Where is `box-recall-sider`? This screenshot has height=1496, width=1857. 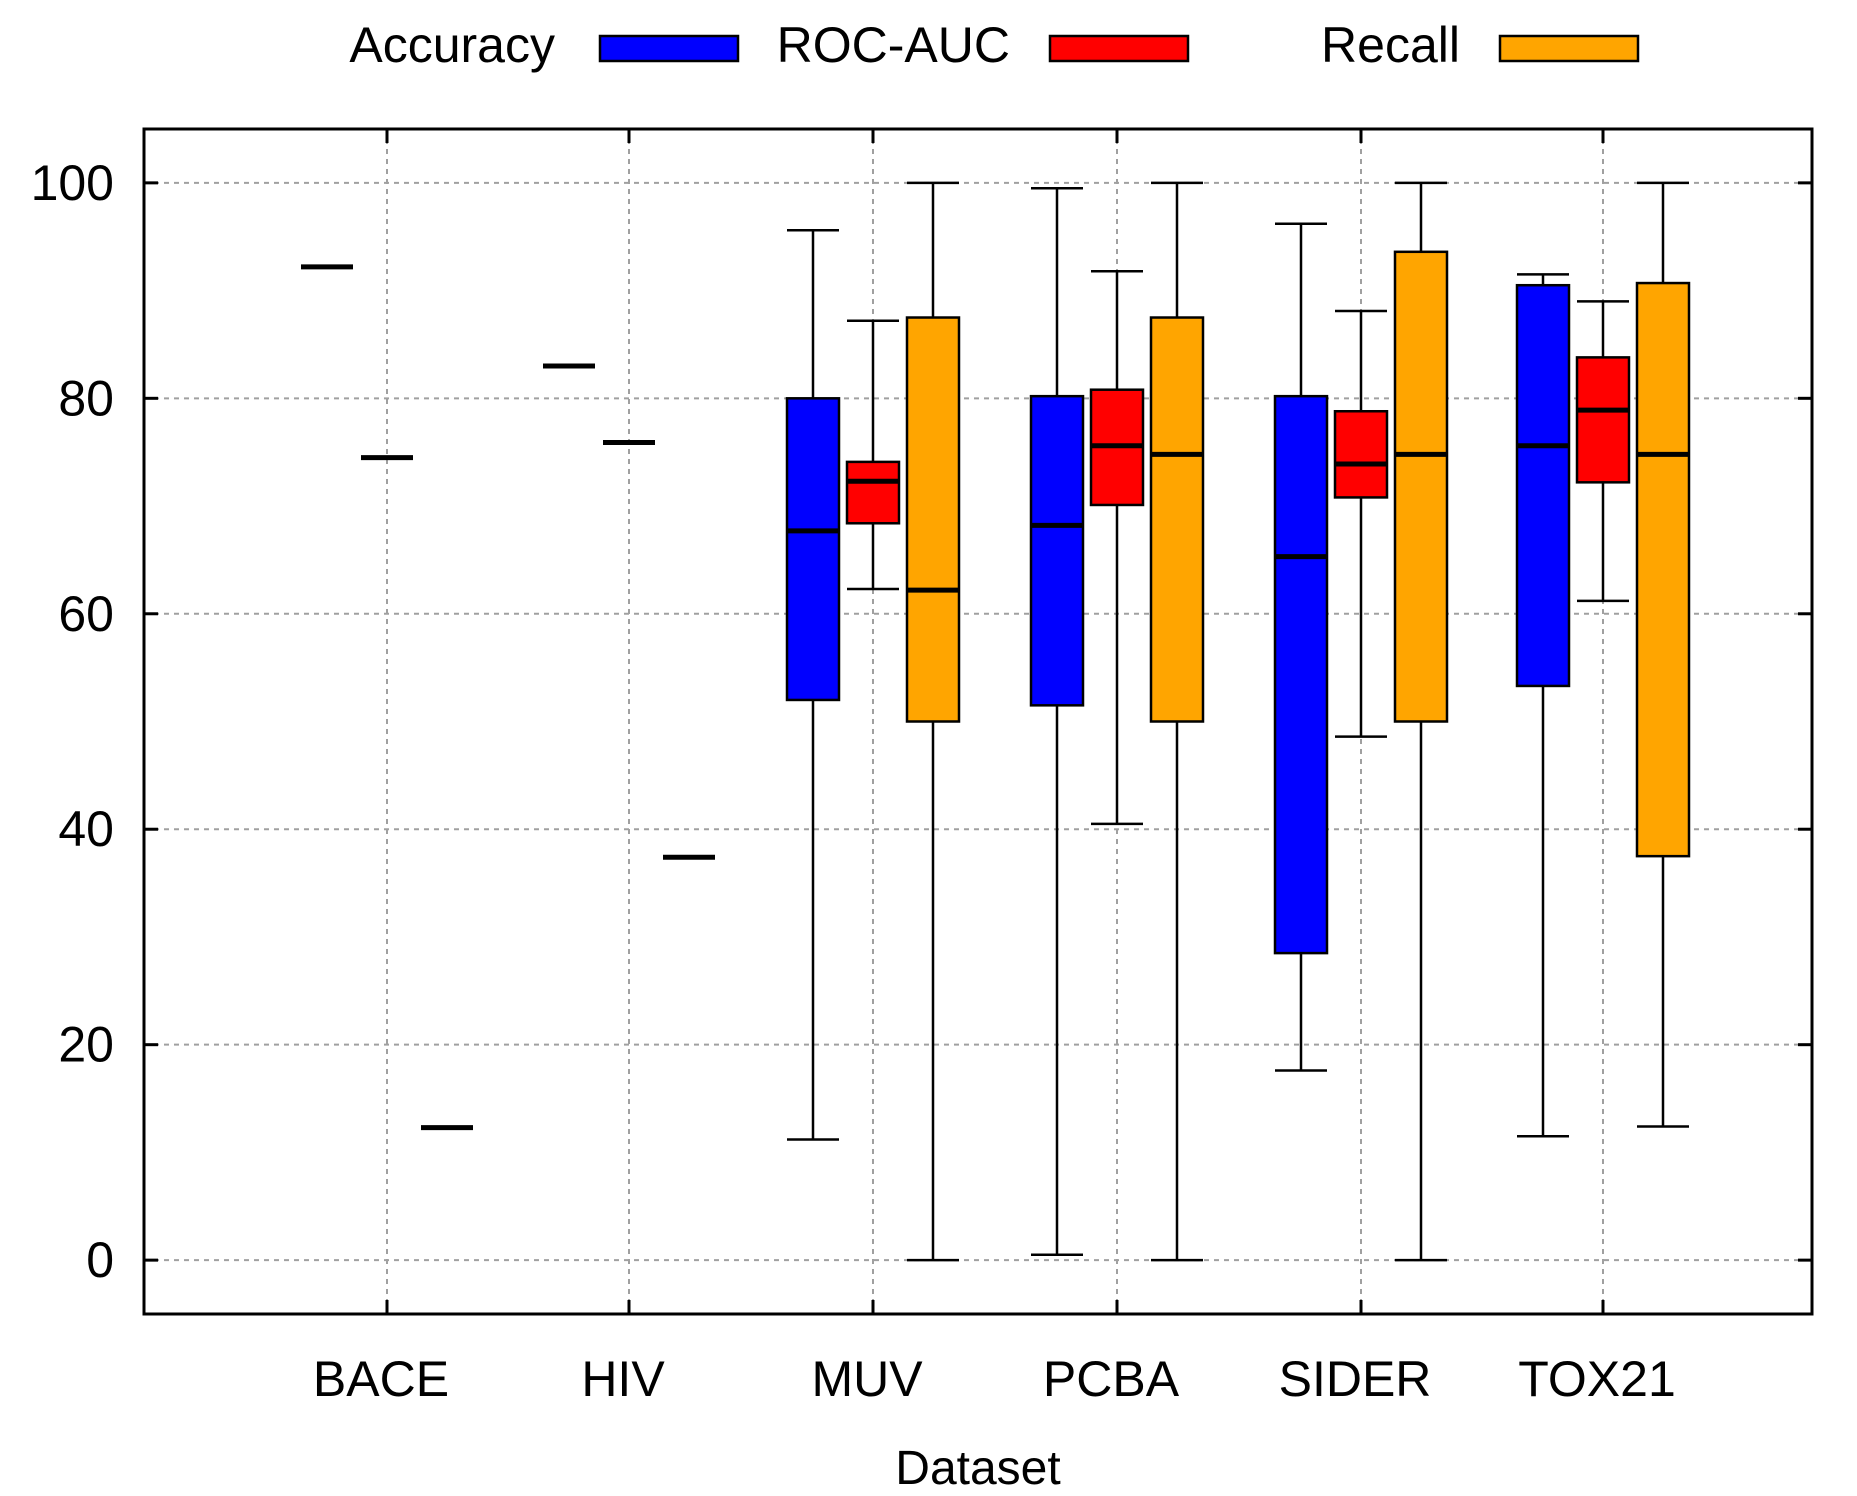 box-recall-sider is located at coordinates (1421, 721).